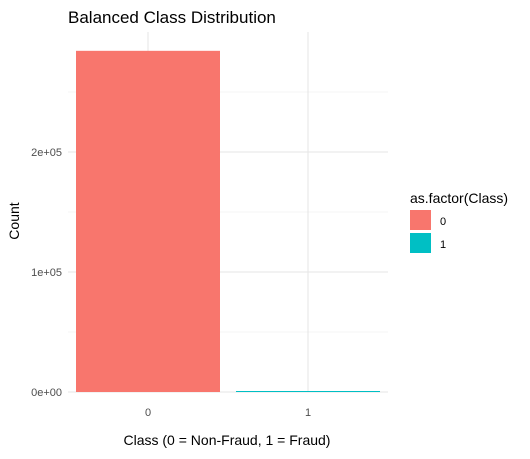 Image resolution: width=530 pixels, height=459 pixels. What do you see at coordinates (227, 440) in the screenshot?
I see `x-axis-label: Class (0 = Non-Fraud, 1 = Fraud)` at bounding box center [227, 440].